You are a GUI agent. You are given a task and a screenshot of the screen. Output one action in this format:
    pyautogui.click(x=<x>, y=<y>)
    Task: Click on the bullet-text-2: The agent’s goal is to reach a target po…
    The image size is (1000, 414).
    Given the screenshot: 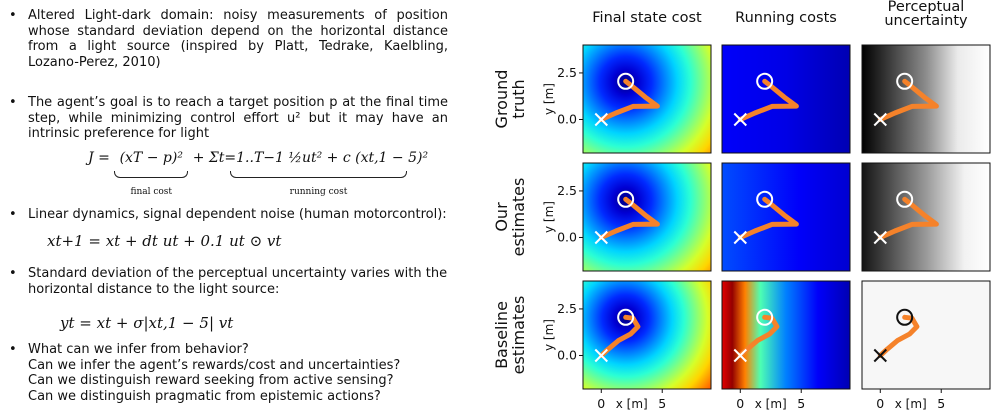 What is the action you would take?
    pyautogui.click(x=238, y=118)
    